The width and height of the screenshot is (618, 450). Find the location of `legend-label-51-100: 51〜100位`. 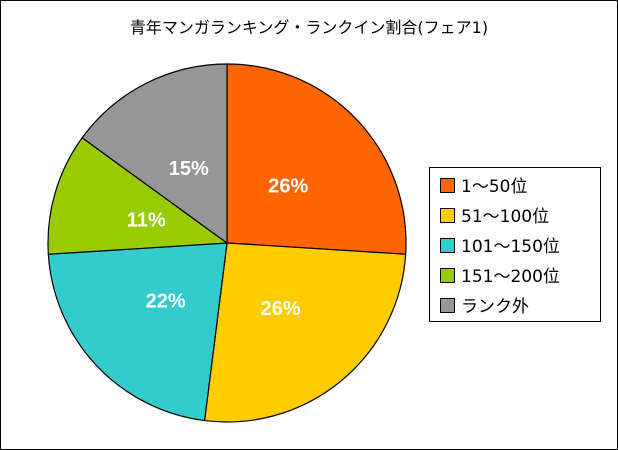

legend-label-51-100: 51〜100位 is located at coordinates (505, 217).